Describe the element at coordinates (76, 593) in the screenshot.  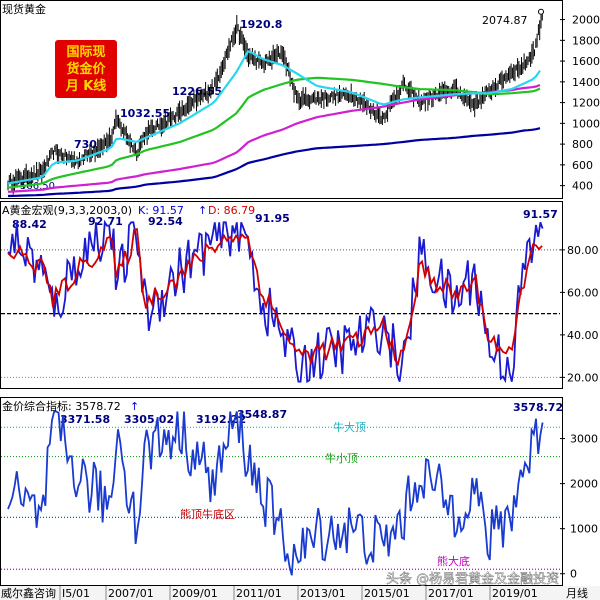
I see `x-axis-label: I5/01` at that location.